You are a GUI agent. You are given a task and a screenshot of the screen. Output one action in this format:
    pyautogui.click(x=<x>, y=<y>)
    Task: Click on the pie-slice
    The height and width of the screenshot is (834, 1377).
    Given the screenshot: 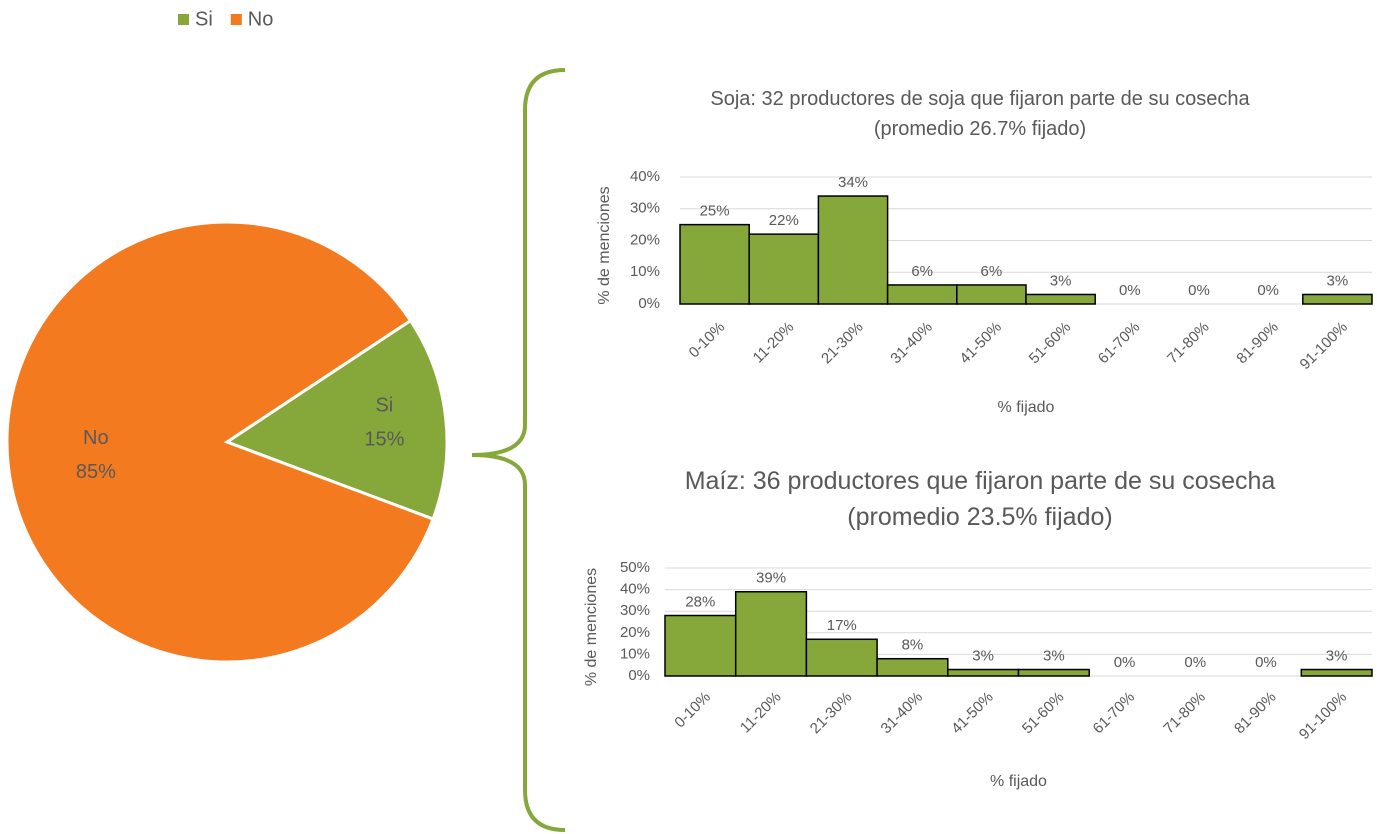 What is the action you would take?
    pyautogui.click(x=336, y=419)
    